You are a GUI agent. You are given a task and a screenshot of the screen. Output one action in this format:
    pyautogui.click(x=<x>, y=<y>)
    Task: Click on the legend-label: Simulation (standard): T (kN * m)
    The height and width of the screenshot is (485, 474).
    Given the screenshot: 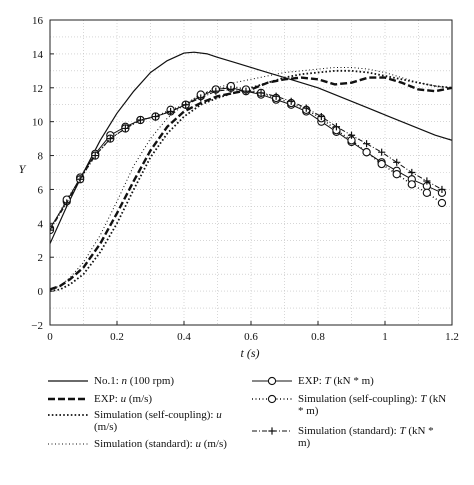 What is the action you would take?
    pyautogui.click(x=373, y=437)
    